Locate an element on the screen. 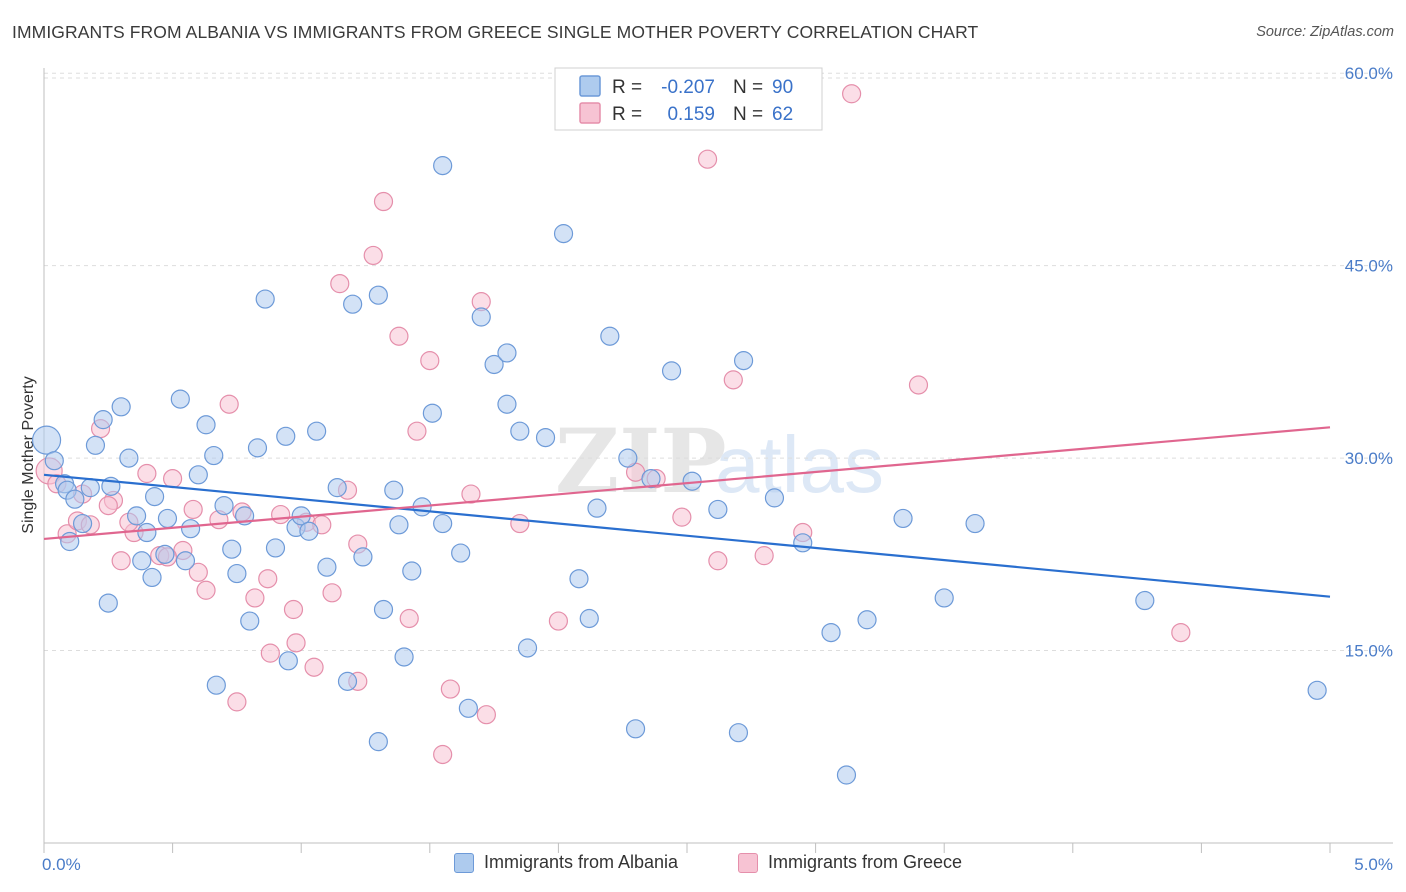 This screenshot has height=892, width=1406. legend-r-label-greece: R = is located at coordinates (629, 114).